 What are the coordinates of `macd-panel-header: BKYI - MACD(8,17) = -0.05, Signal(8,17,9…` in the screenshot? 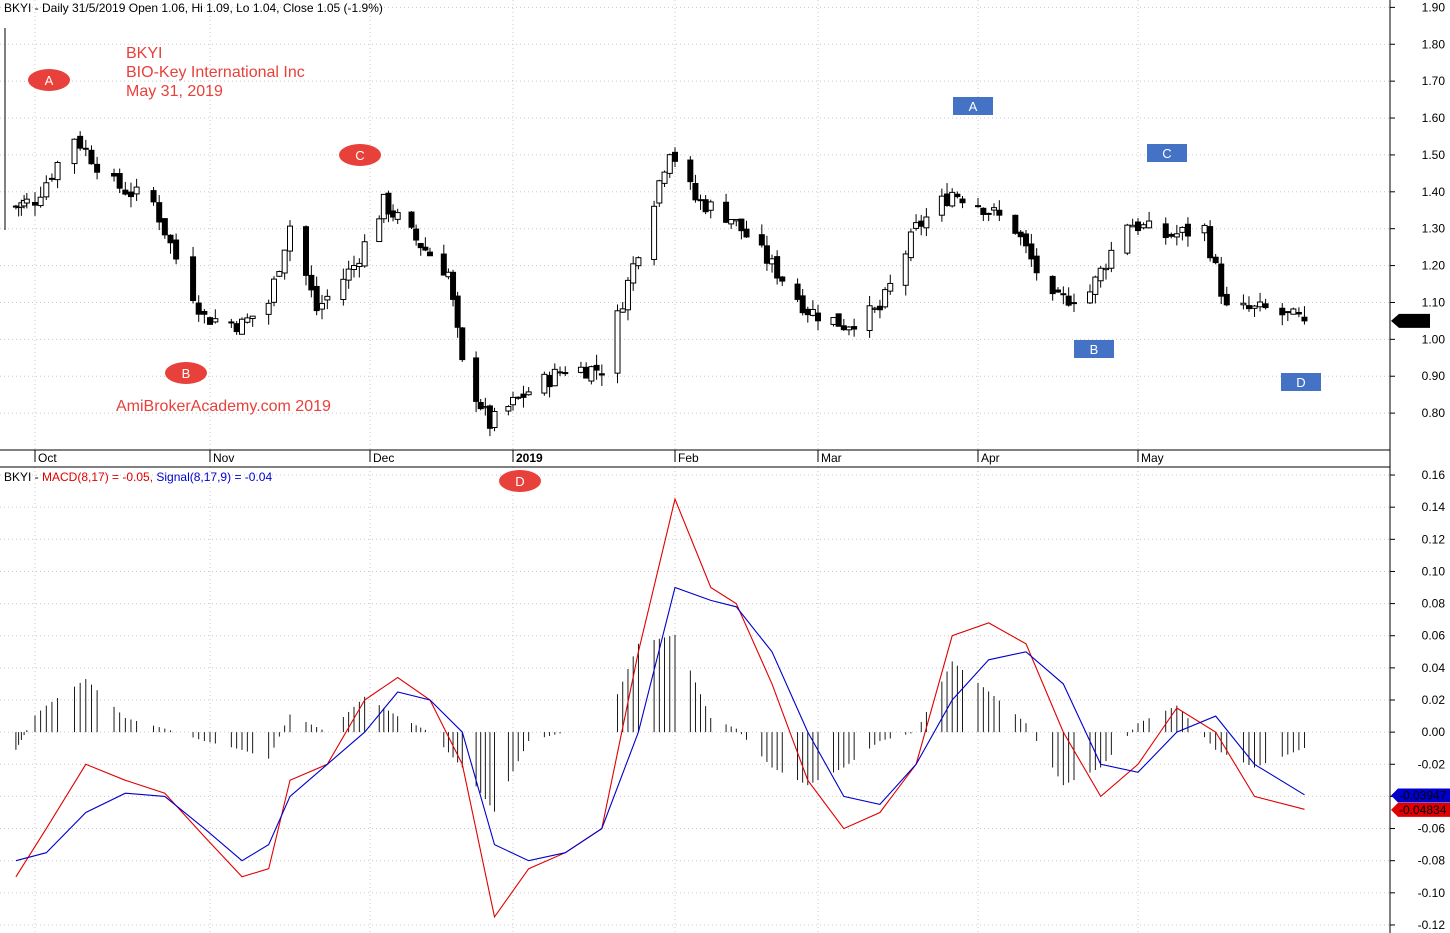 It's located at (138, 477).